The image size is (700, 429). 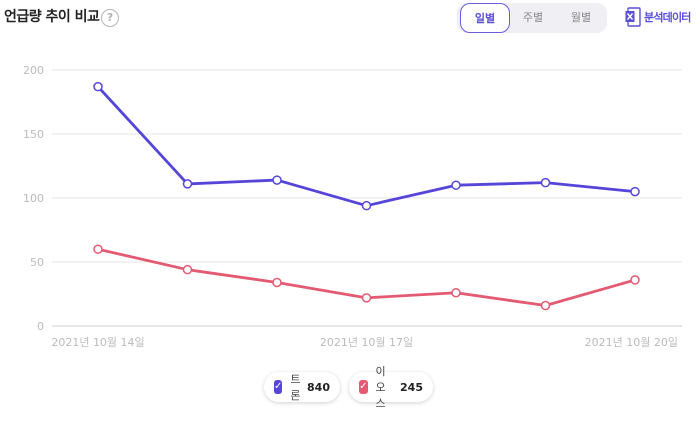 I want to click on tab-weekly: 주별, so click(x=533, y=17).